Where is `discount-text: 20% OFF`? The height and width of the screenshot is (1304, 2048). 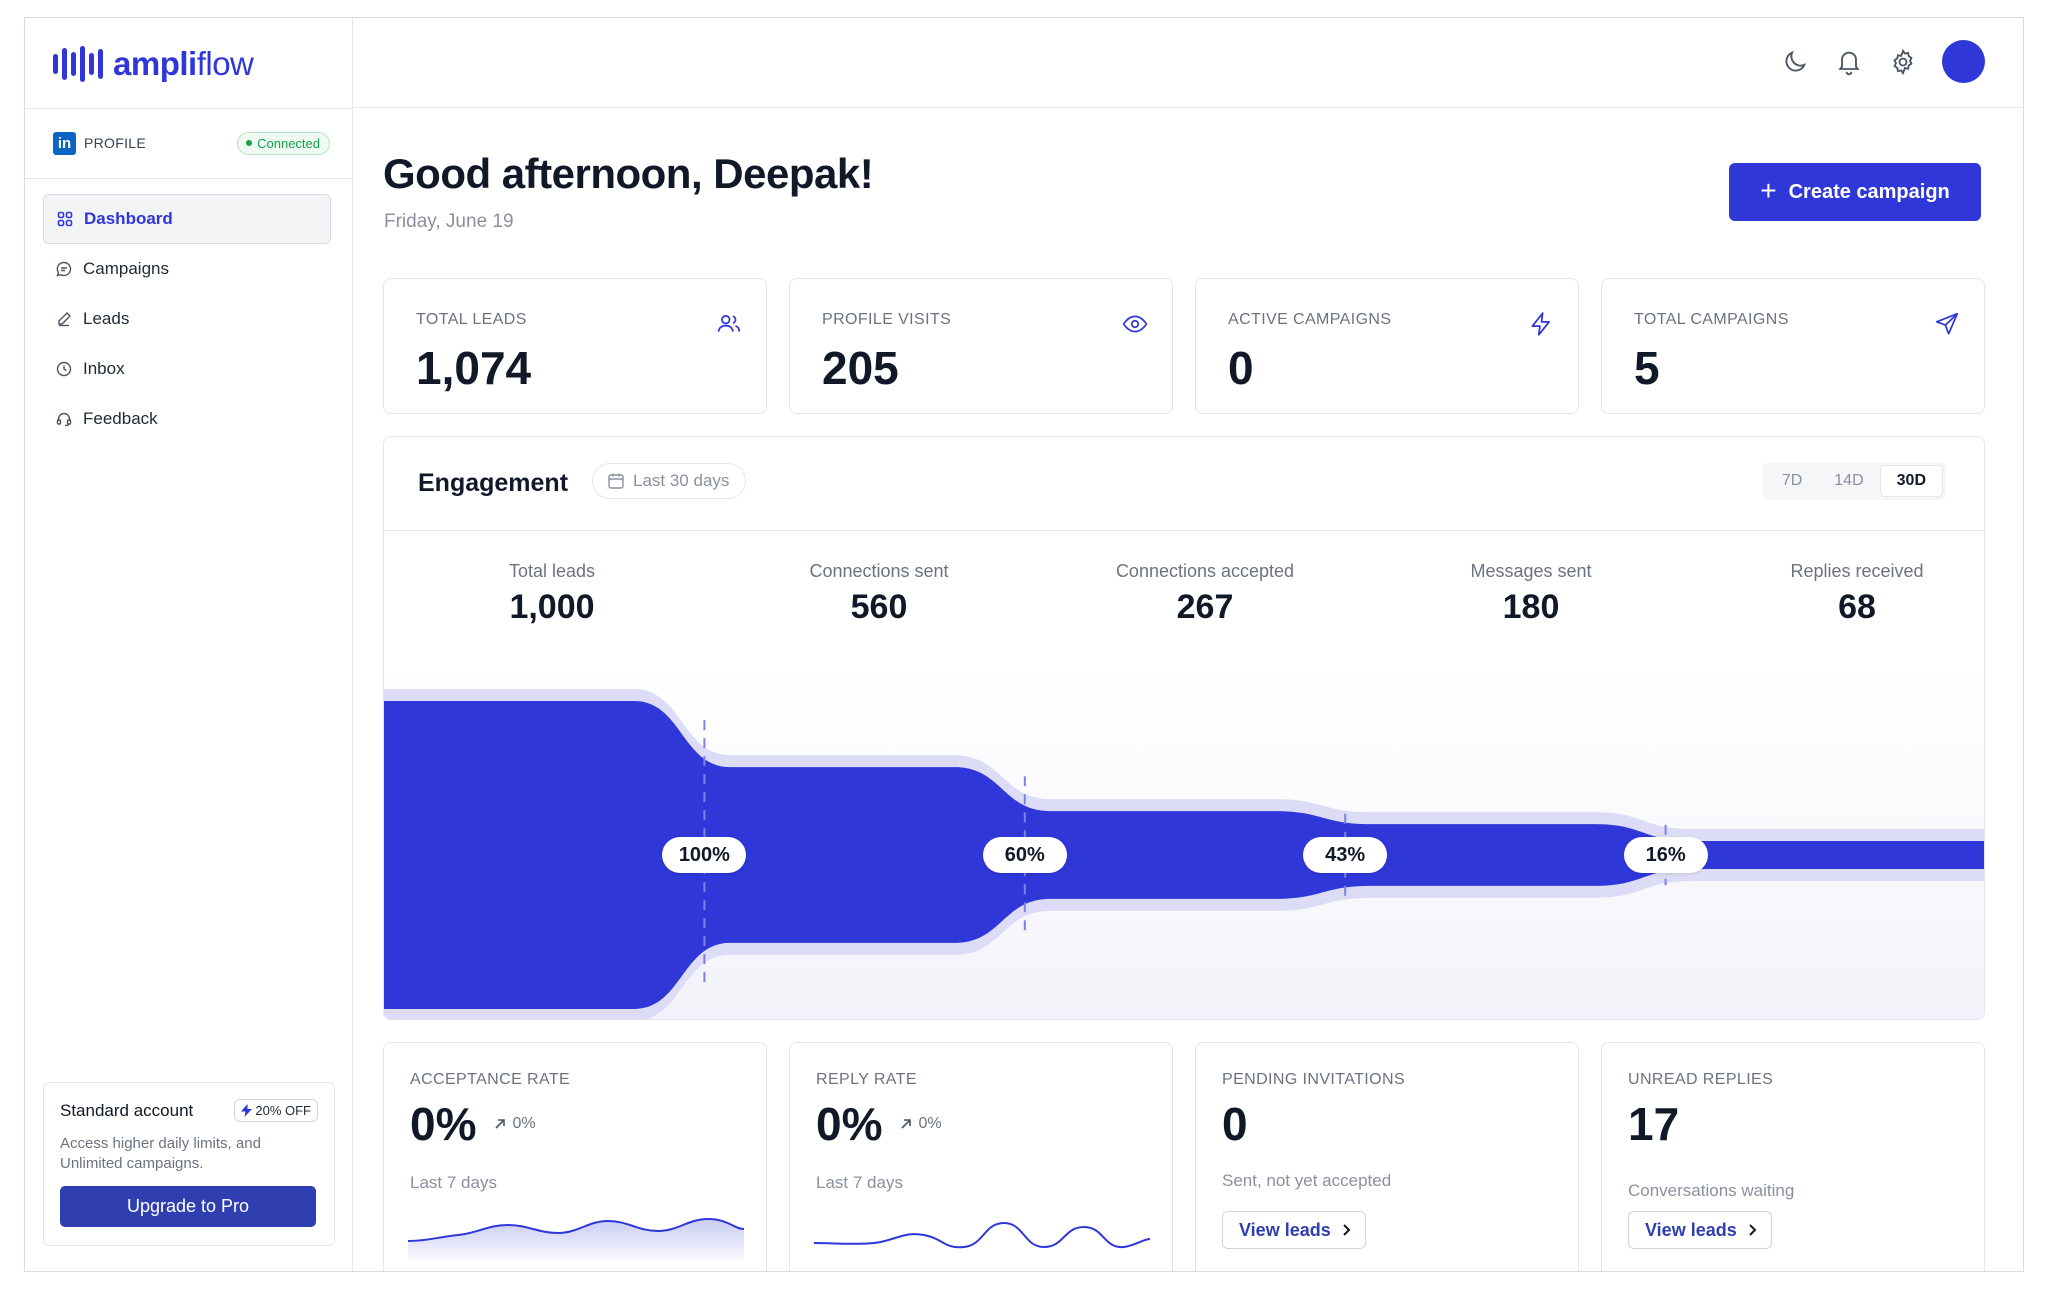
discount-text: 20% OFF is located at coordinates (283, 1110).